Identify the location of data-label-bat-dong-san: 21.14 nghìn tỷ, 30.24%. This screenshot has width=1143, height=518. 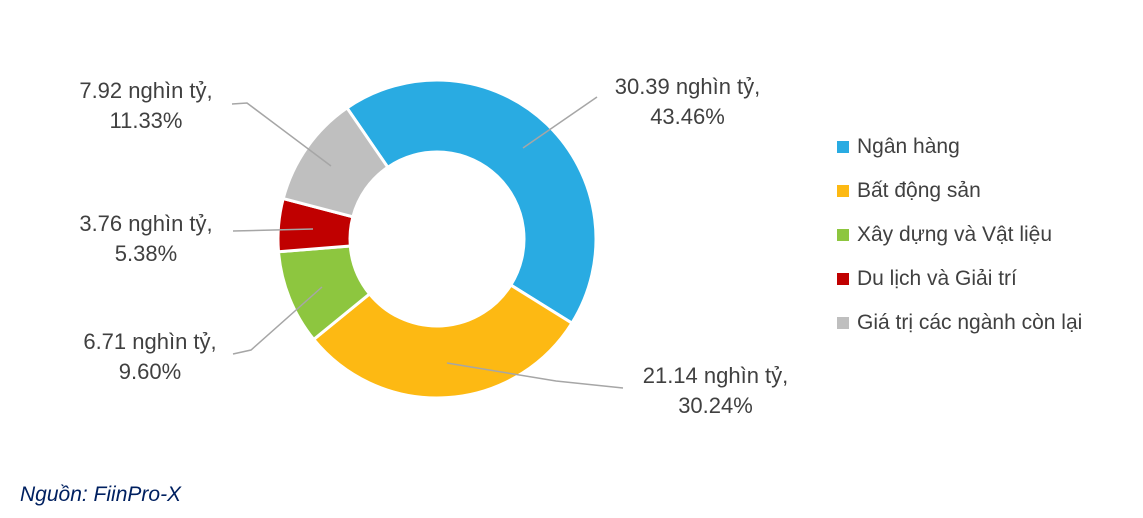
(715, 391).